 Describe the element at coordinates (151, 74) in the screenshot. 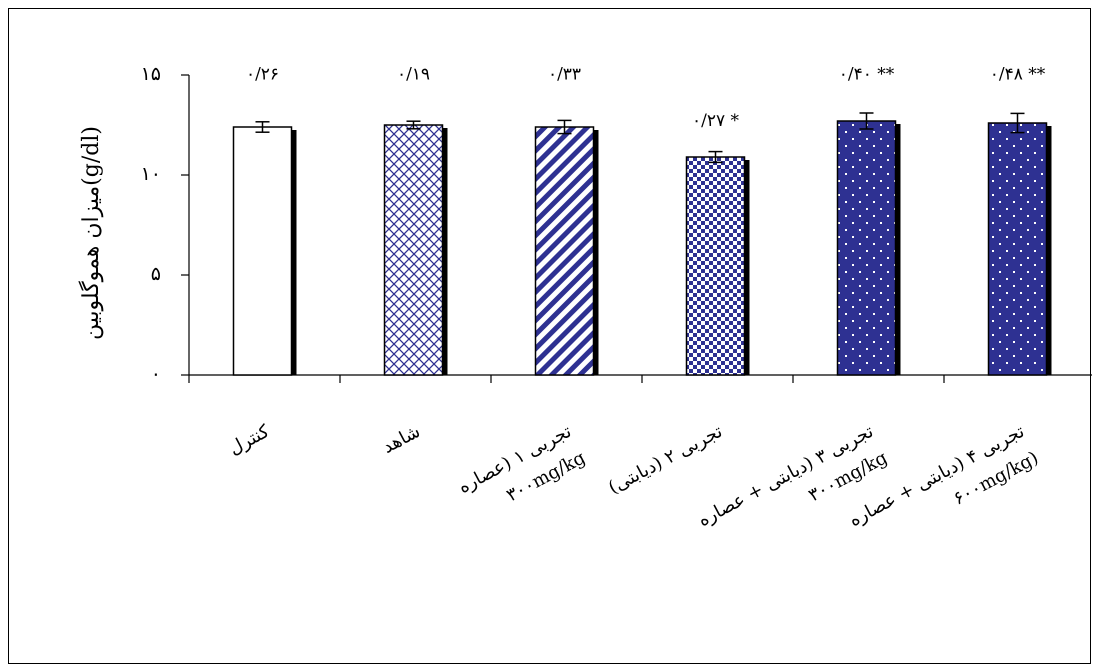

I see `y-tick-label: ۱۵` at that location.